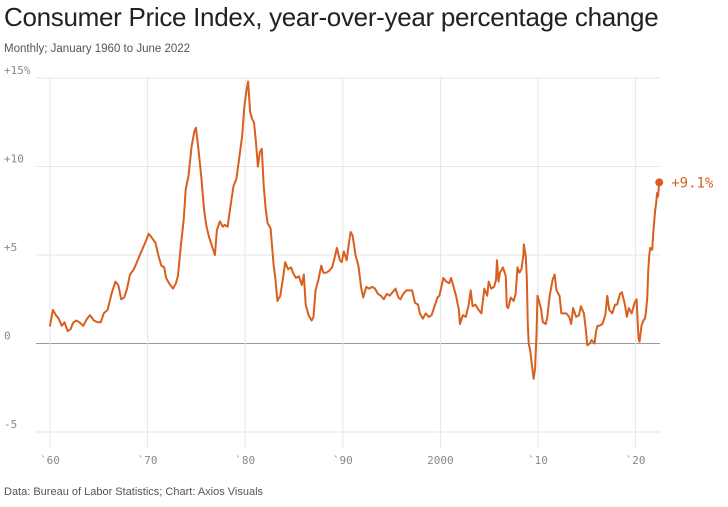 The height and width of the screenshot is (507, 728). Describe the element at coordinates (343, 460) in the screenshot. I see `x-tick-label: `90` at that location.